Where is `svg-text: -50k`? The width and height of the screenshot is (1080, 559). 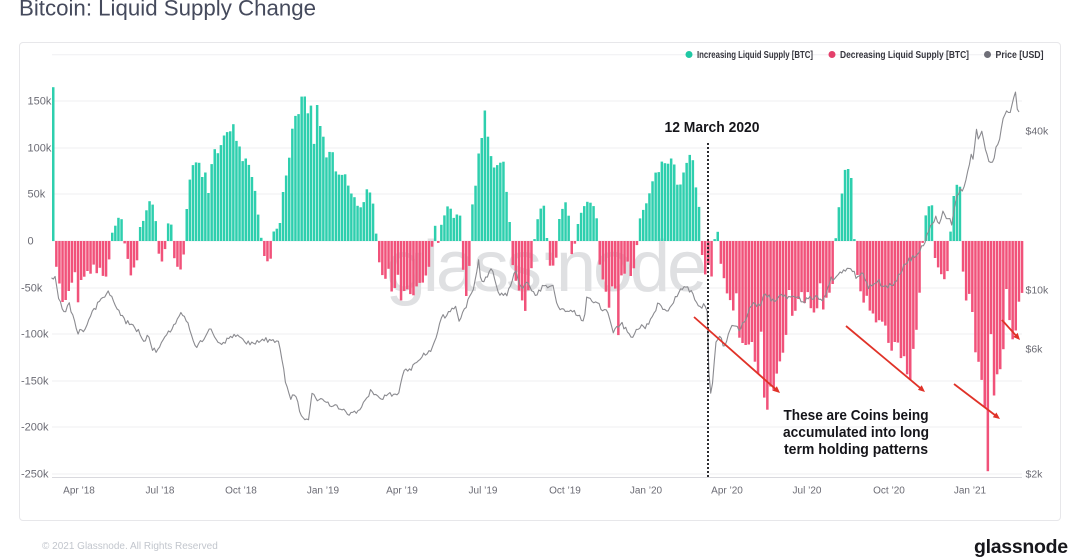
svg-text: -50k is located at coordinates (32, 289).